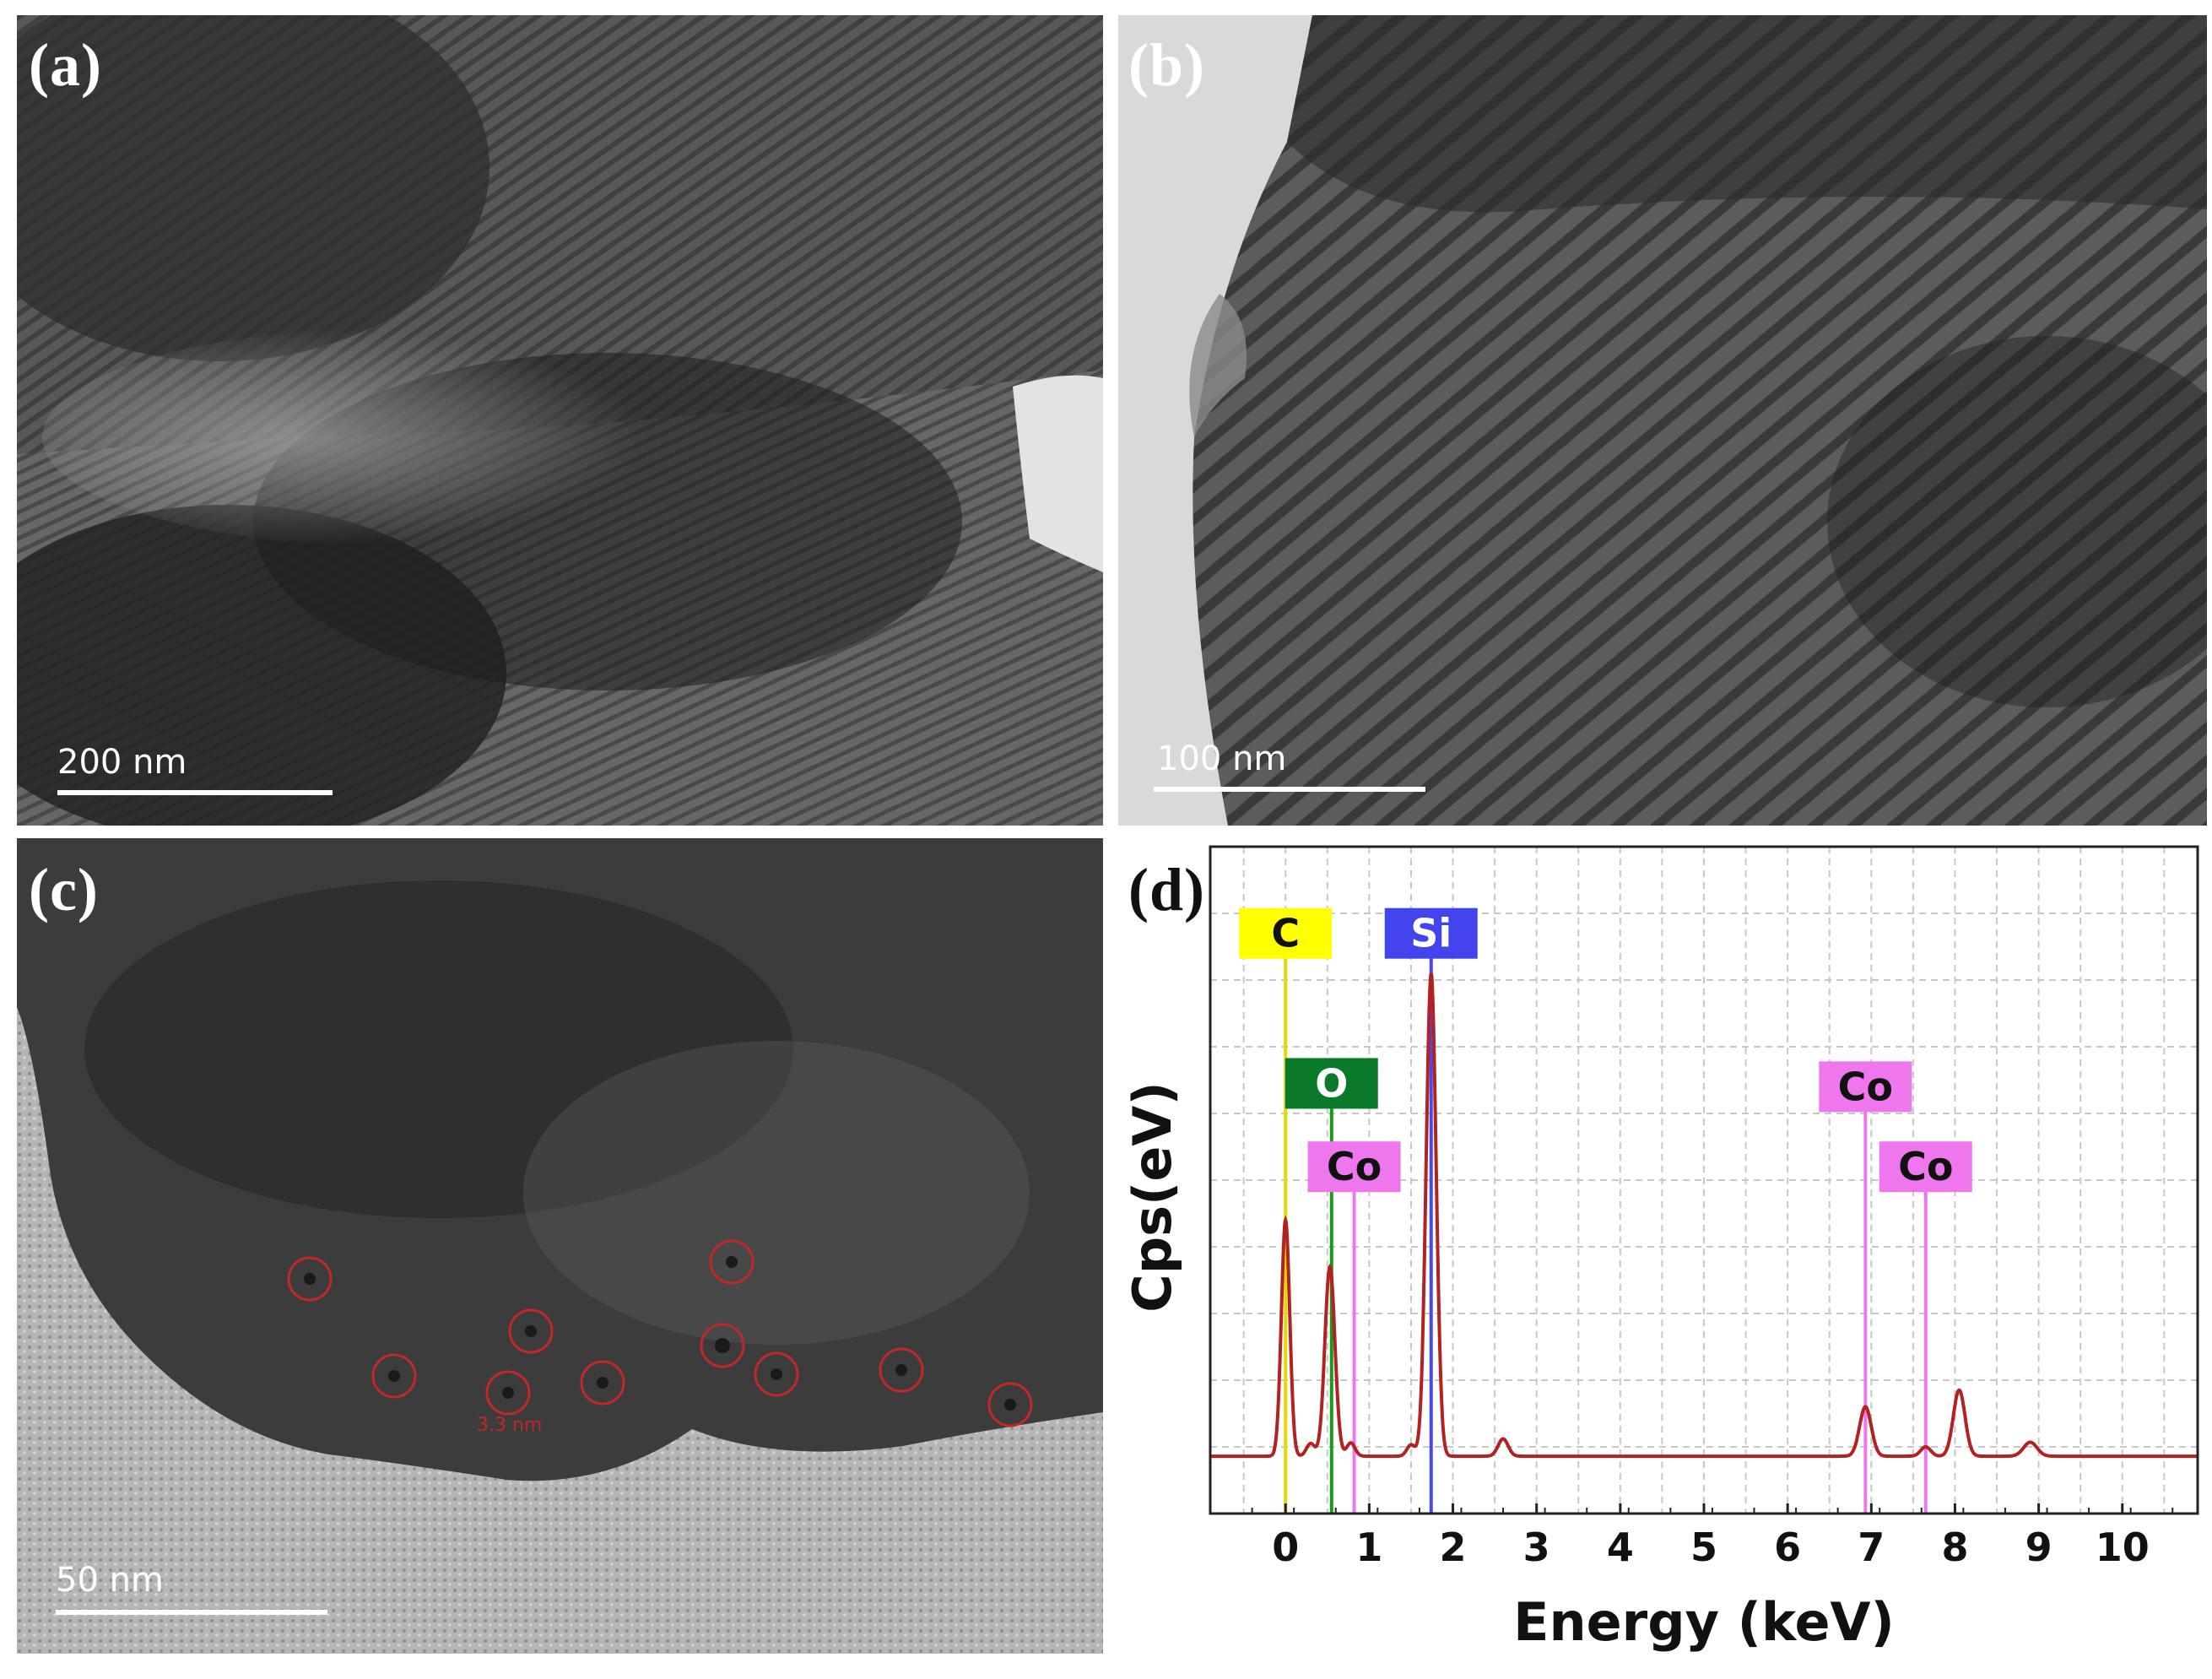 The width and height of the screenshot is (2212, 1679). Describe the element at coordinates (64, 889) in the screenshot. I see `panel-label-c: (c)` at that location.